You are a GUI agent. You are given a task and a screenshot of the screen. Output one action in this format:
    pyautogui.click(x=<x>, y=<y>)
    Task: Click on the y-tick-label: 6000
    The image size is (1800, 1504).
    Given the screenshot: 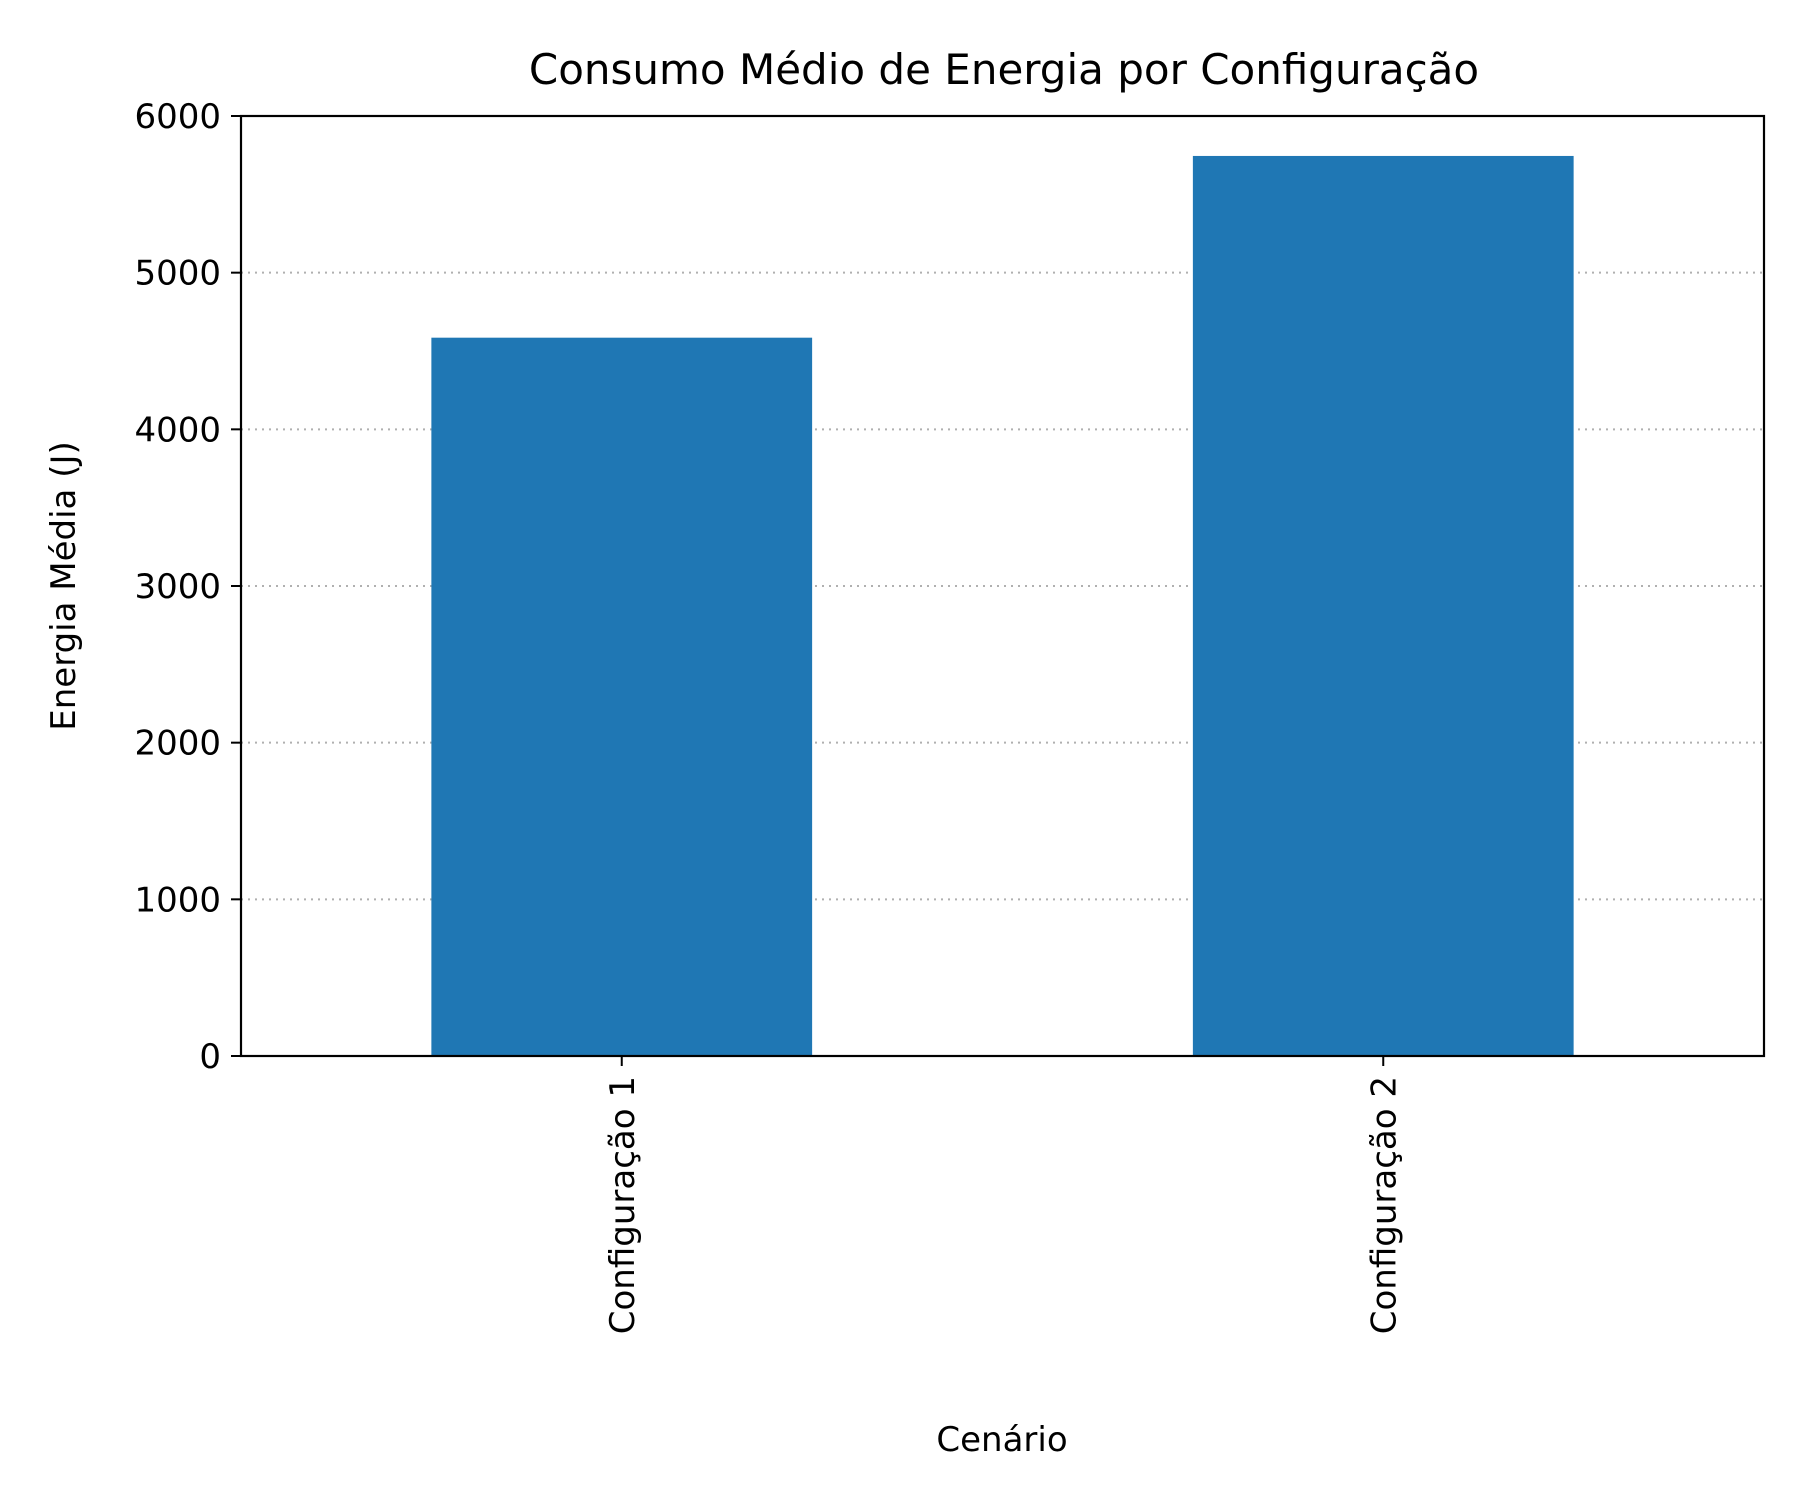 What is the action you would take?
    pyautogui.click(x=177, y=117)
    